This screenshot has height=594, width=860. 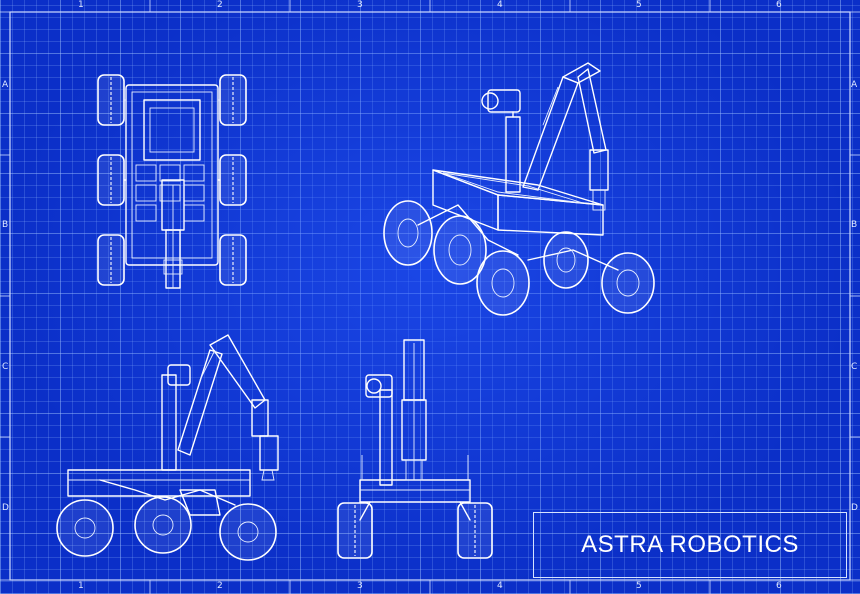 I want to click on rover-top-view, so click(x=172, y=181).